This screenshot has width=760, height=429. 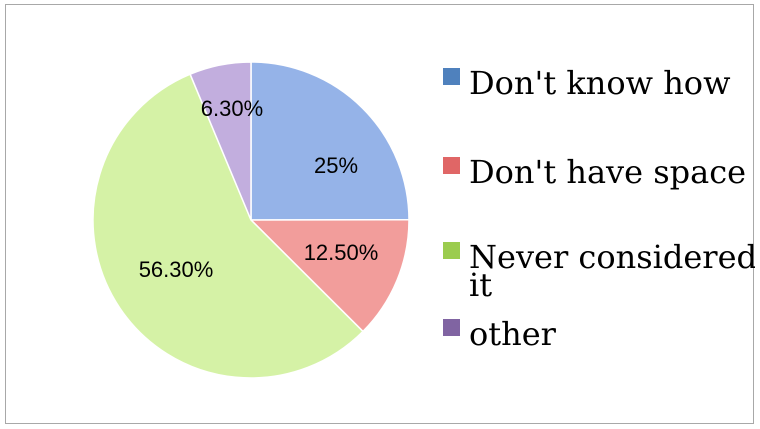 I want to click on legend-label: Don't have space, so click(x=607, y=172).